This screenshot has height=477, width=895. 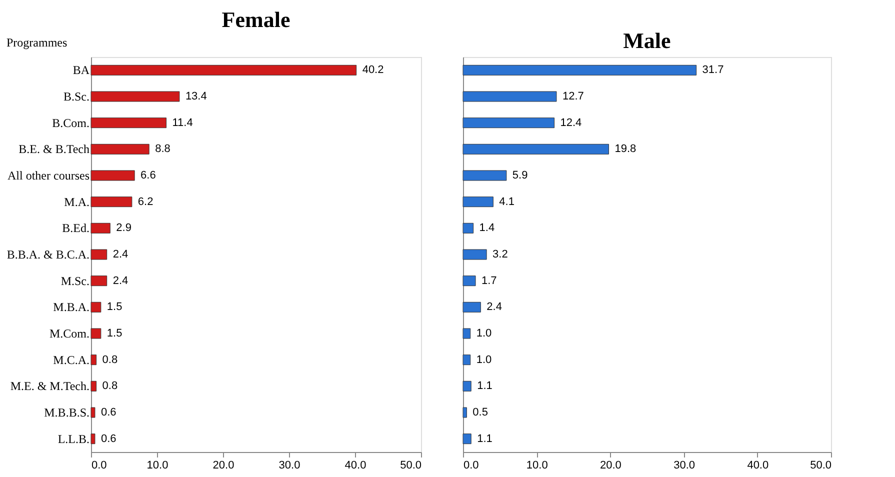 What do you see at coordinates (573, 96) in the screenshot?
I see `data-label: 12.7` at bounding box center [573, 96].